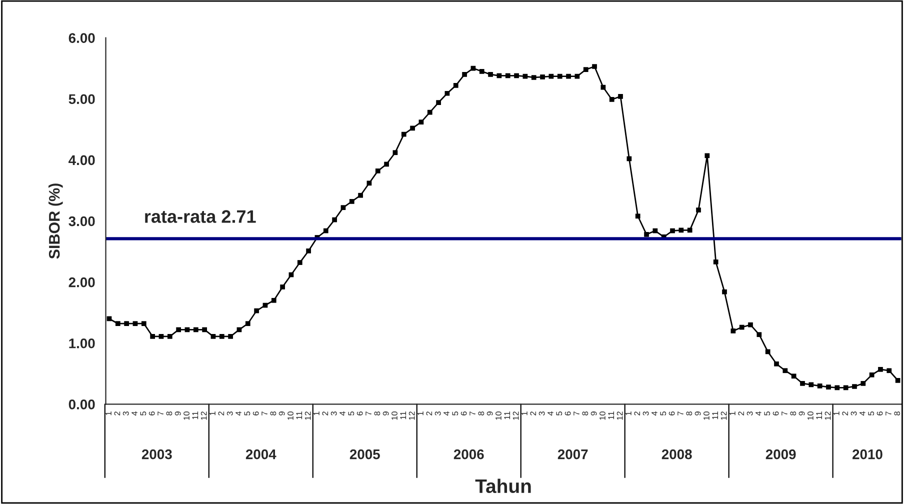  What do you see at coordinates (81, 282) in the screenshot?
I see `y-tick-label: 2.00` at bounding box center [81, 282].